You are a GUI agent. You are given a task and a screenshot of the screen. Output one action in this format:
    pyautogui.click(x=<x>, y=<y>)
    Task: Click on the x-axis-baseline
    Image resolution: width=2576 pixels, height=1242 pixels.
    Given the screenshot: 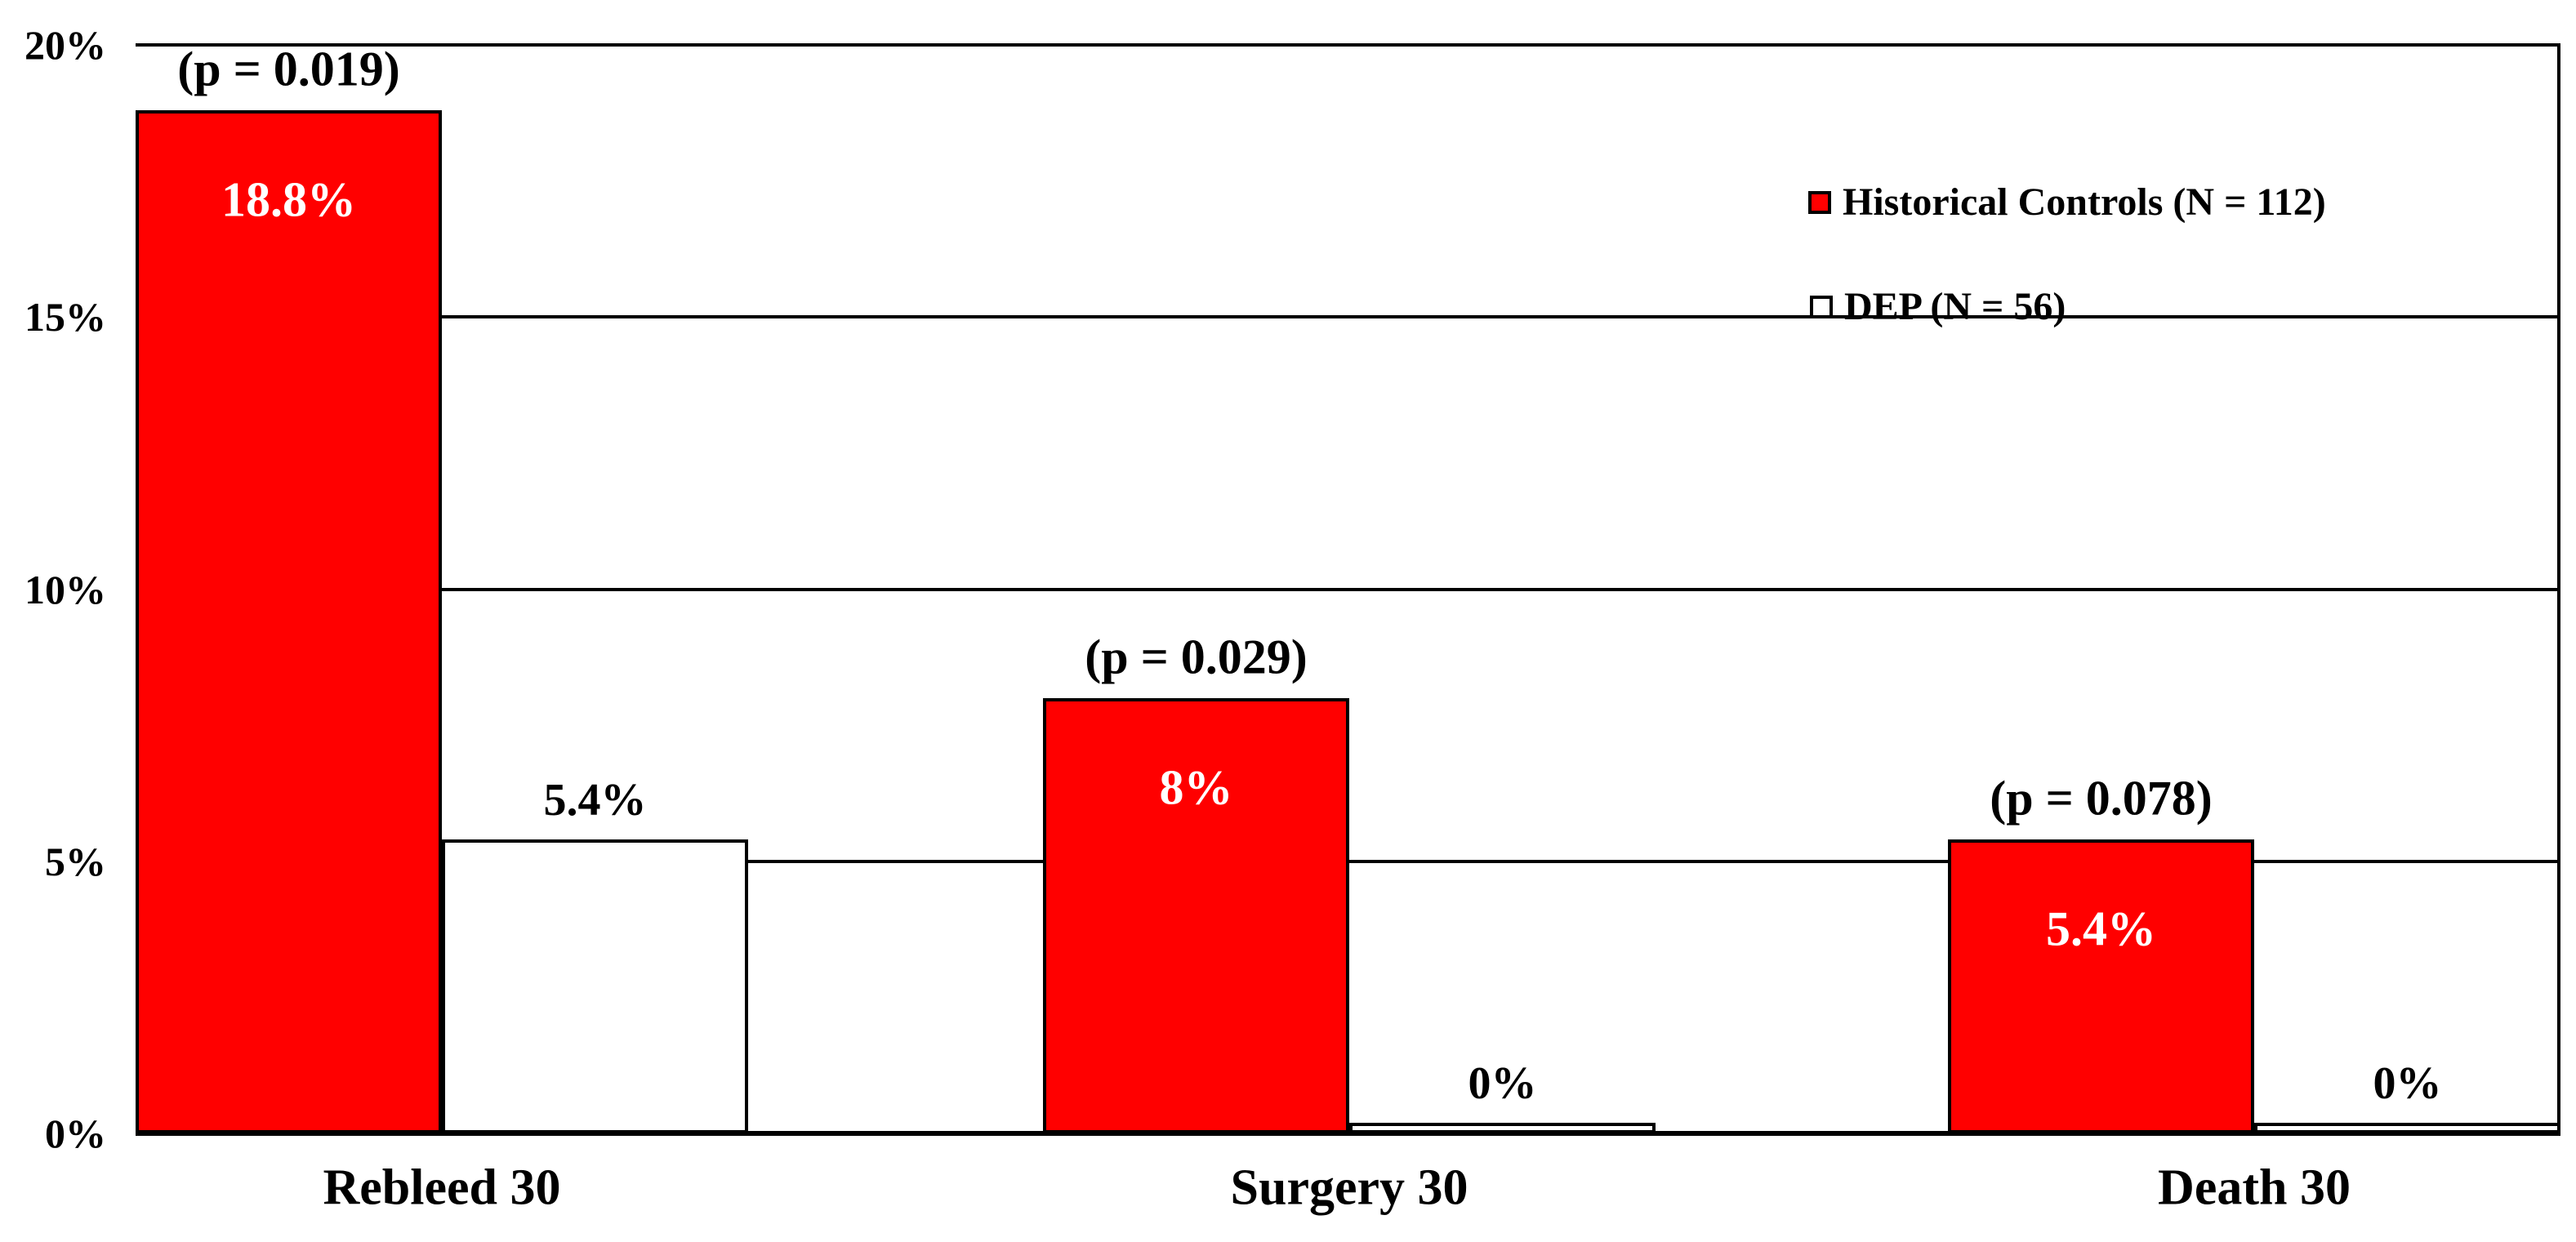 What is the action you would take?
    pyautogui.click(x=1348, y=1133)
    